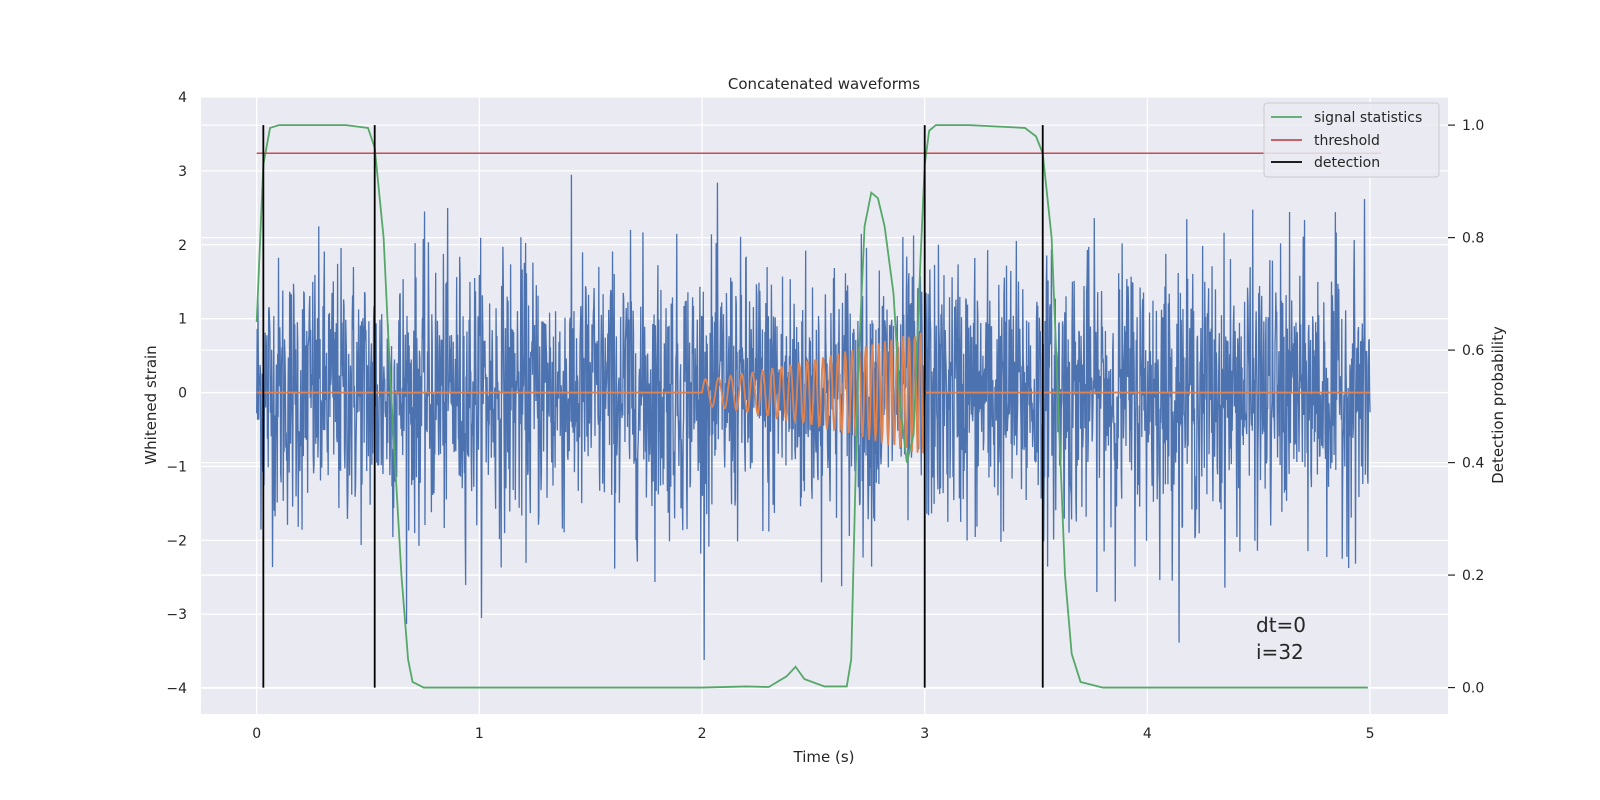 Image resolution: width=1600 pixels, height=800 pixels. What do you see at coordinates (1473, 464) in the screenshot?
I see `y-right-tick-label: 0.4` at bounding box center [1473, 464].